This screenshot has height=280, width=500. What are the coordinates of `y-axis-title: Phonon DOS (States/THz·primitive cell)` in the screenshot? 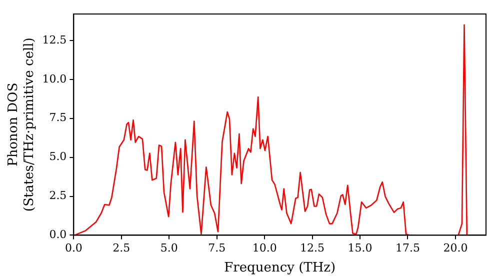 It's located at (21, 125).